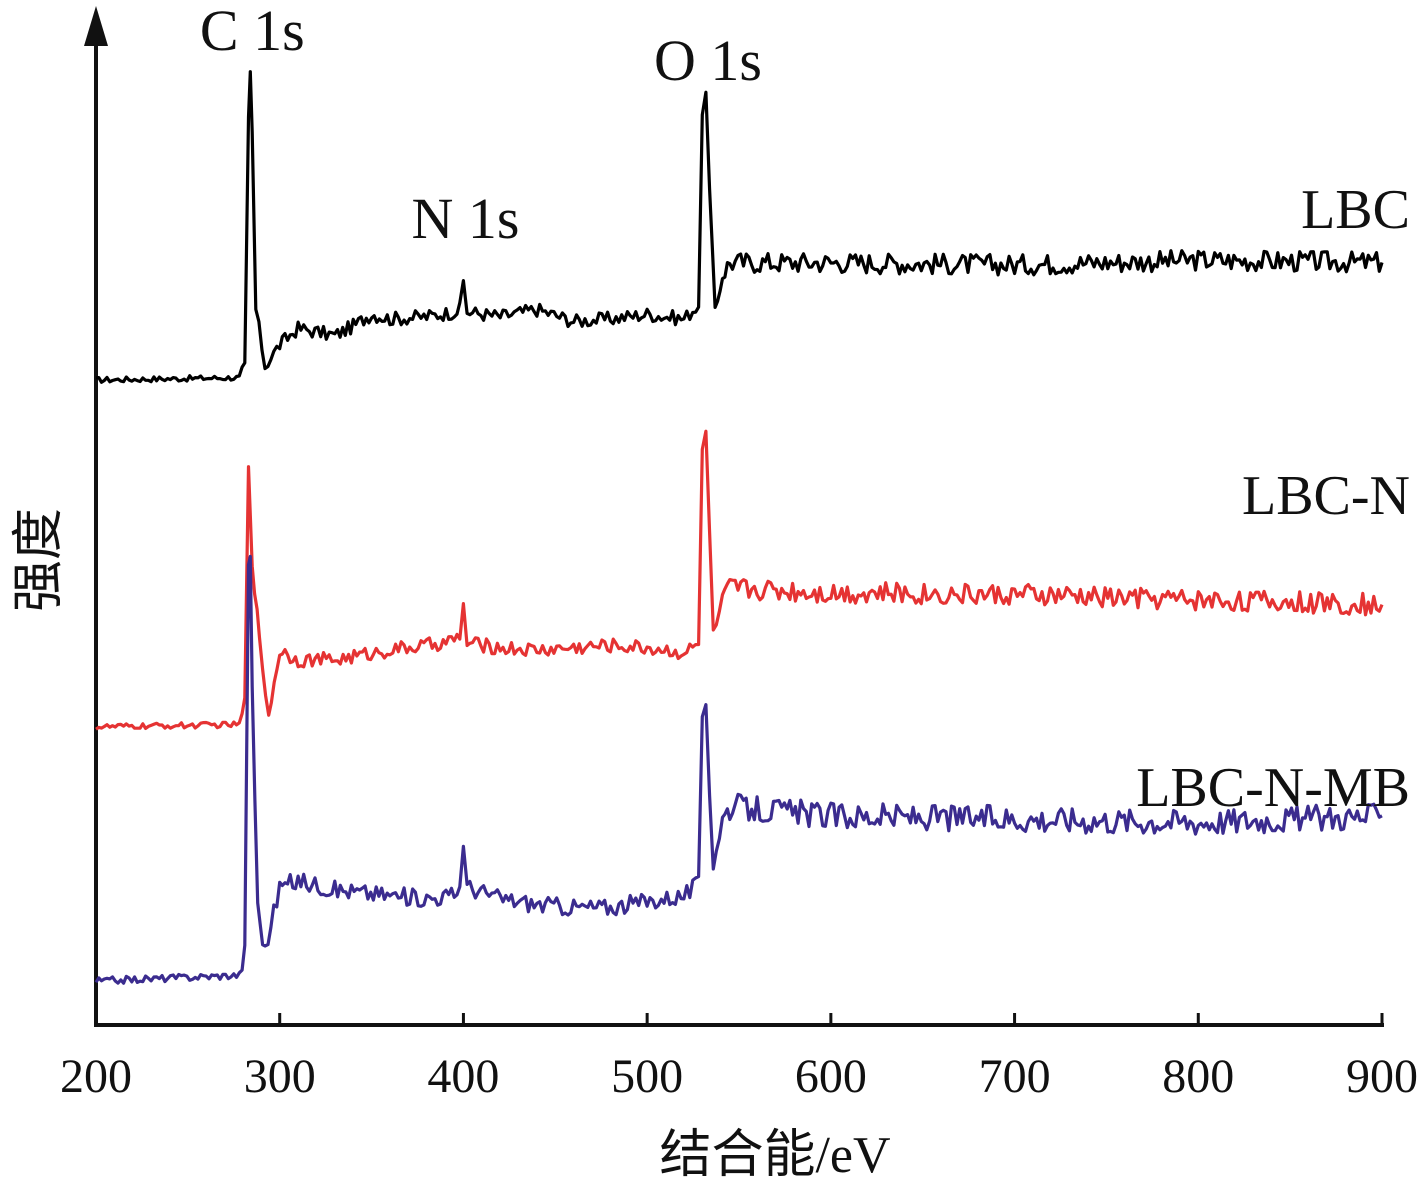 The width and height of the screenshot is (1417, 1181). What do you see at coordinates (465, 218) in the screenshot?
I see `peak-label-n-1s: N 1s` at bounding box center [465, 218].